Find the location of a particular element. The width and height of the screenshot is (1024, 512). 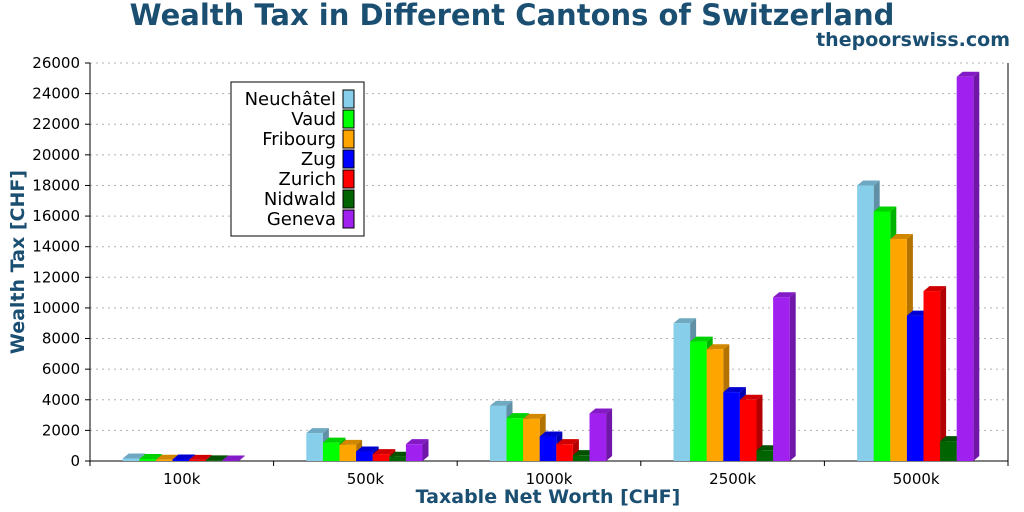

y-tick-label: 24000 is located at coordinates (56, 94).